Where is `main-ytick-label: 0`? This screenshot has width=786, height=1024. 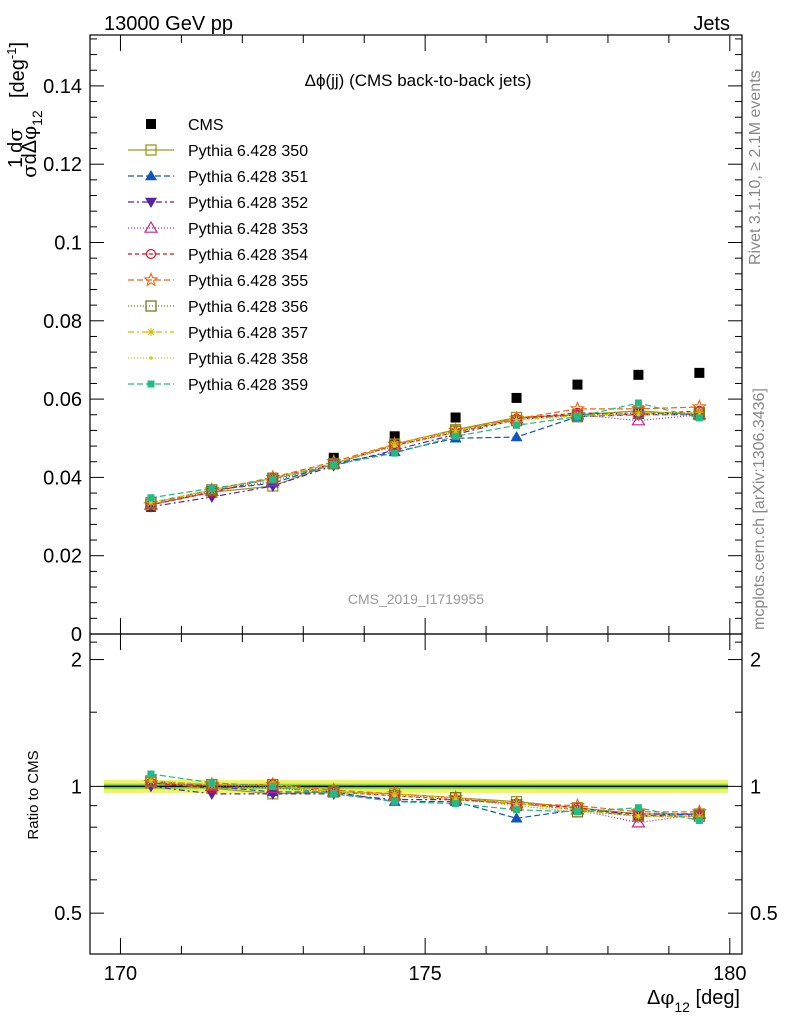
main-ytick-label: 0 is located at coordinates (76, 635).